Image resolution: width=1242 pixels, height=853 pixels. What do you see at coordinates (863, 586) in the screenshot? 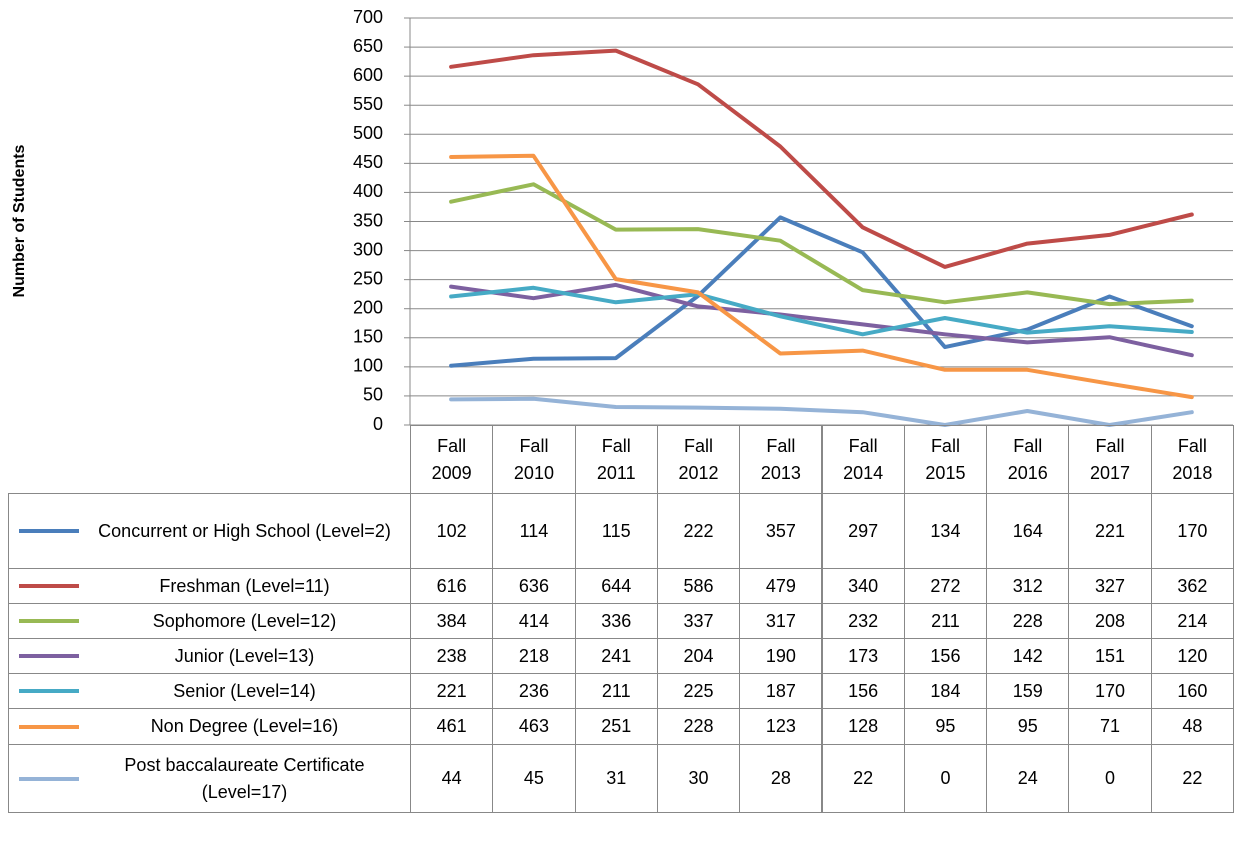
I see `table-value: 340` at bounding box center [863, 586].